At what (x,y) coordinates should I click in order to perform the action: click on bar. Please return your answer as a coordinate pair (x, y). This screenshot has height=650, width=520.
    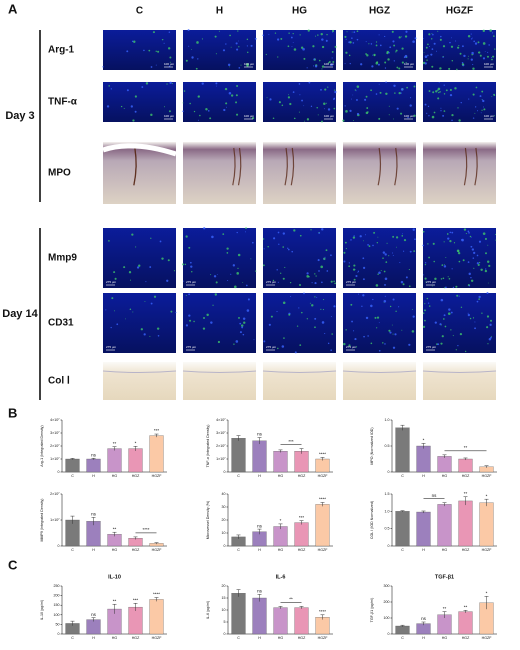
    Looking at the image, I should click on (486, 524).